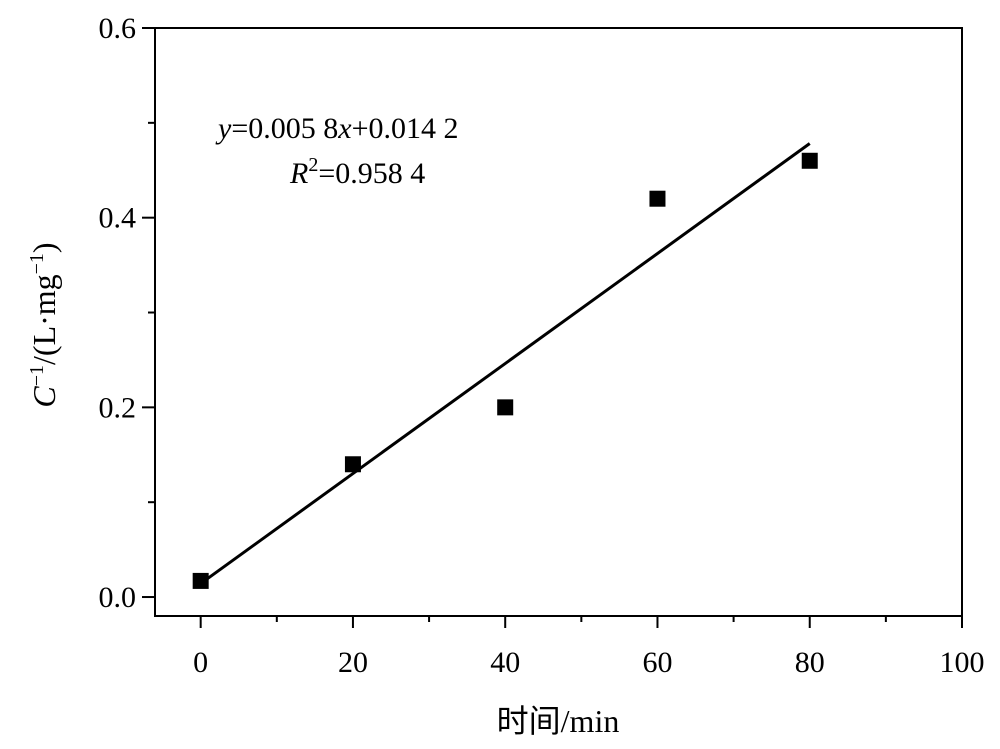 This screenshot has height=749, width=1000. Describe the element at coordinates (505, 662) in the screenshot. I see `x-tick-label: 40` at that location.